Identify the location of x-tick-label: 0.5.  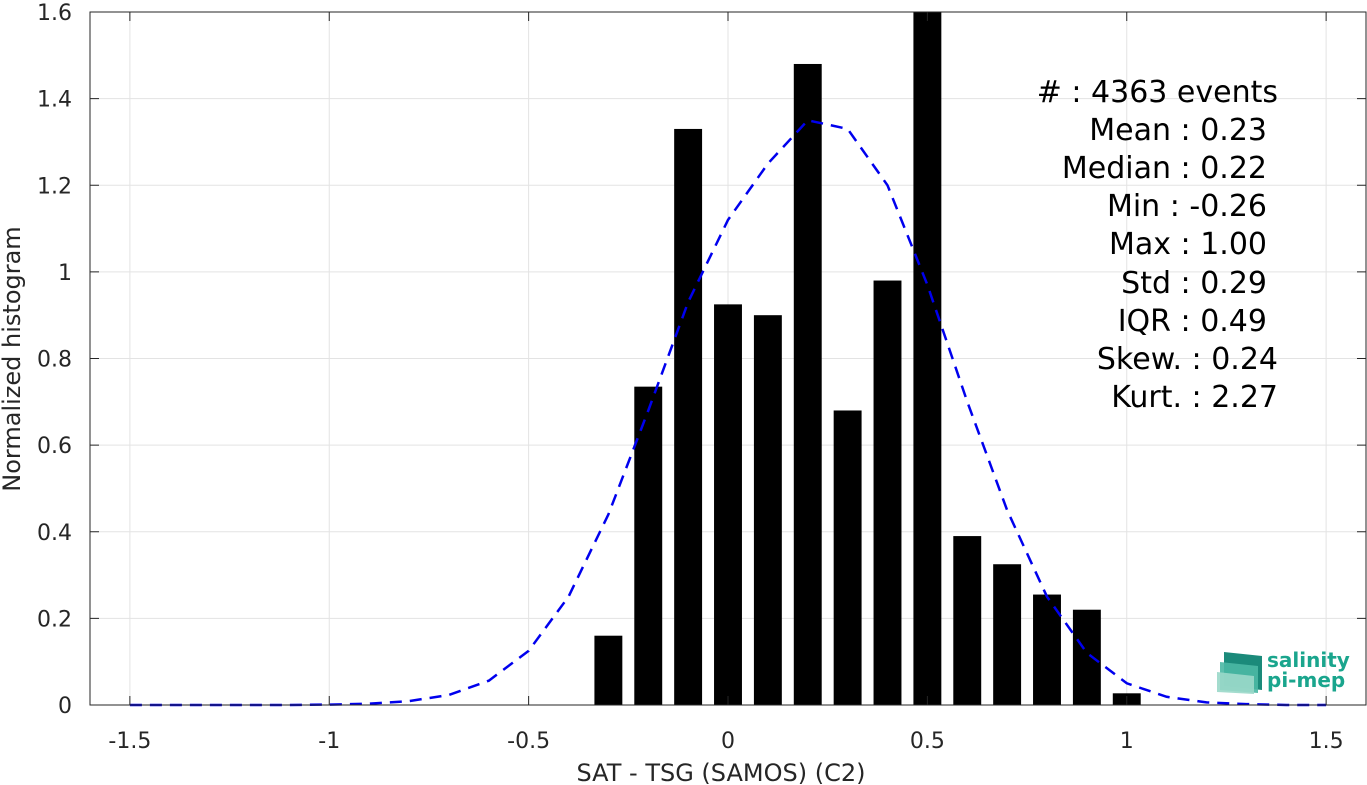
(927, 741).